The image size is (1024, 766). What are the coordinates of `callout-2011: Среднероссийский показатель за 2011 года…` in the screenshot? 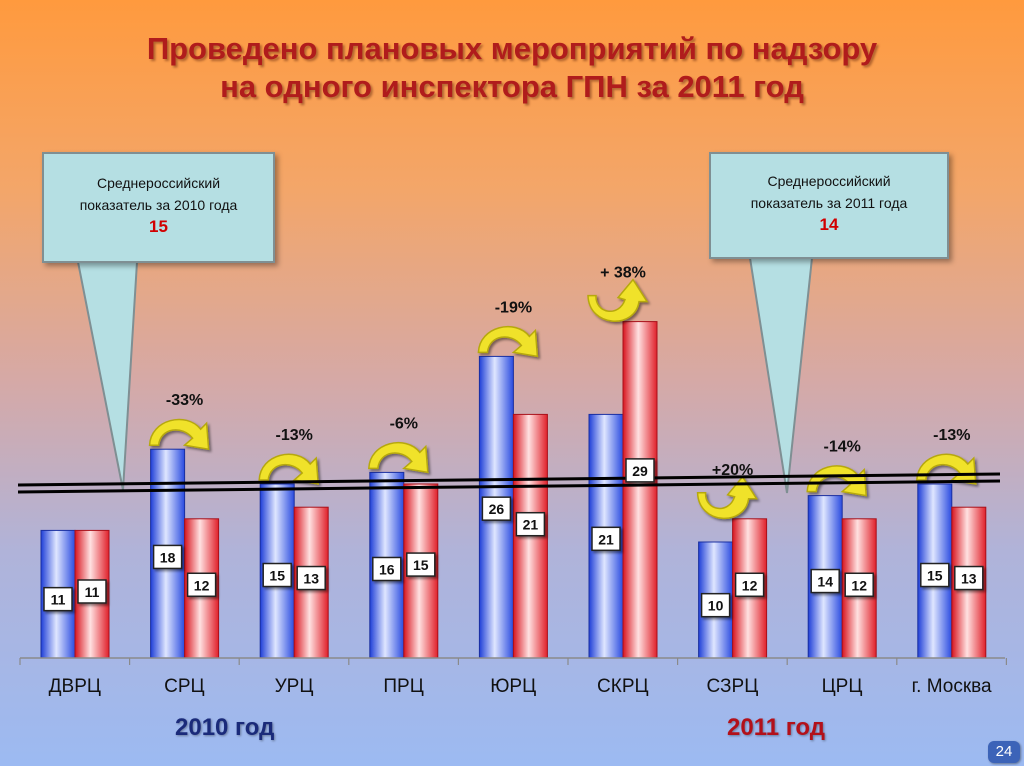 It's located at (829, 205).